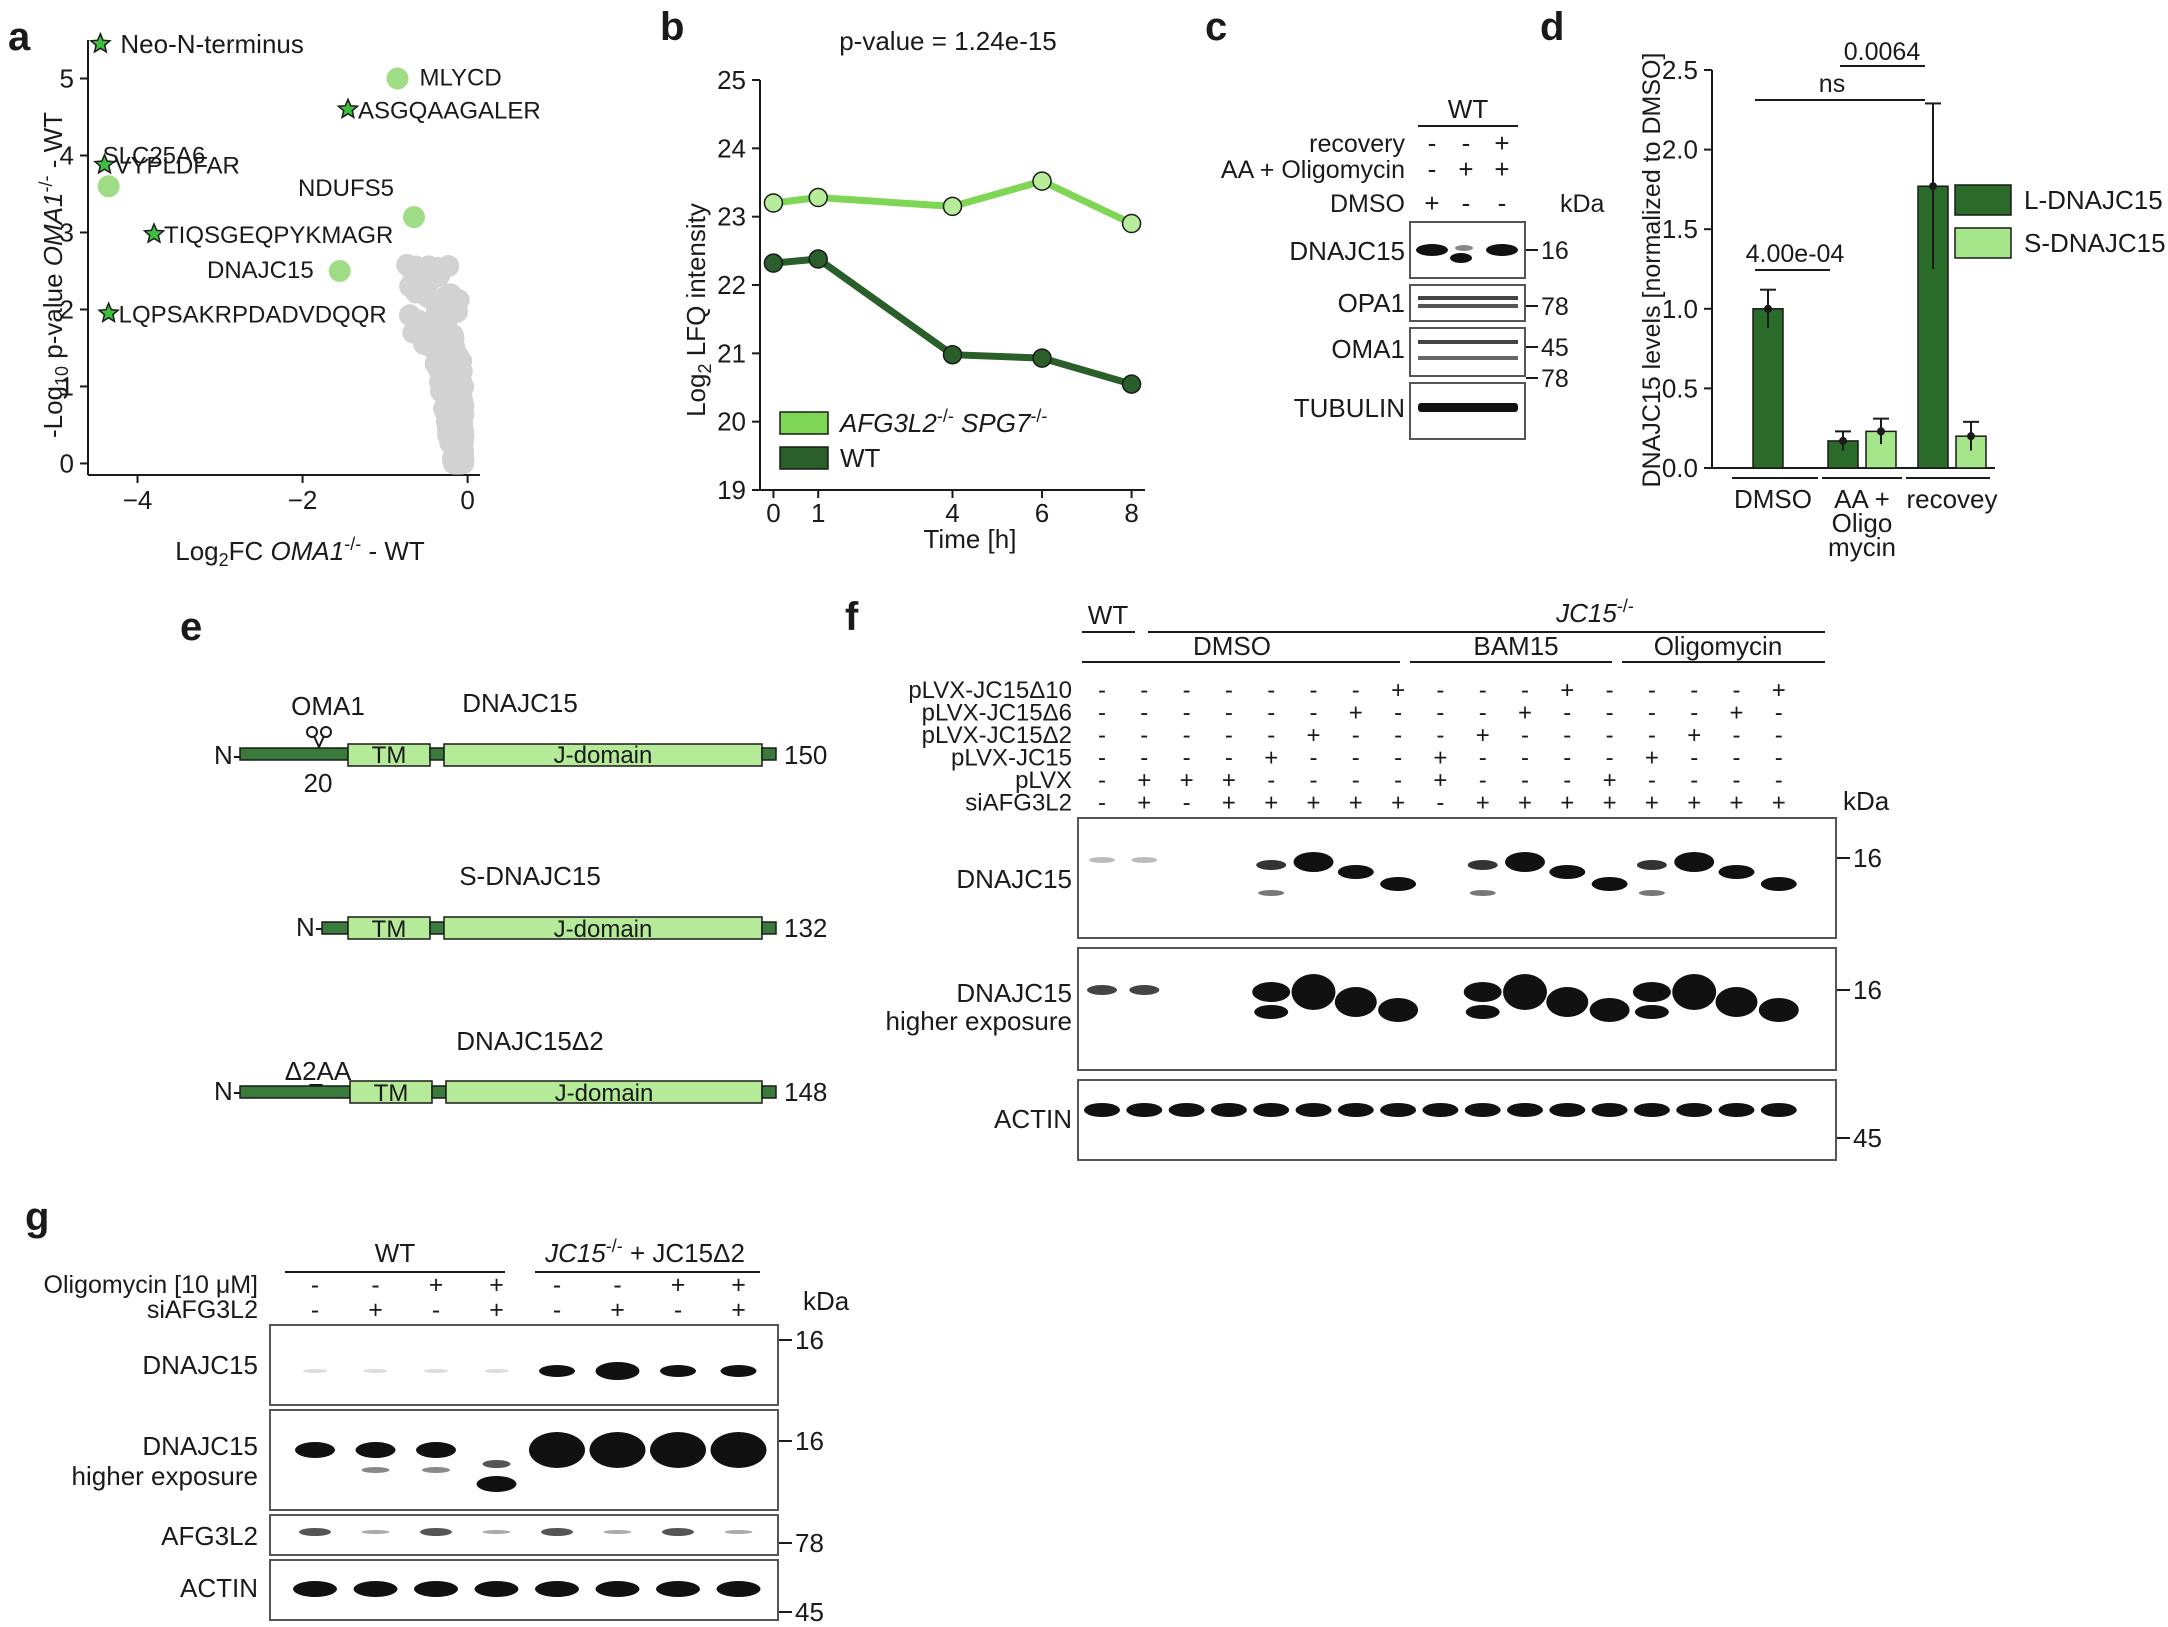 The width and height of the screenshot is (2168, 1627). What do you see at coordinates (524, 1590) in the screenshot?
I see `panel-g-blot-actin` at bounding box center [524, 1590].